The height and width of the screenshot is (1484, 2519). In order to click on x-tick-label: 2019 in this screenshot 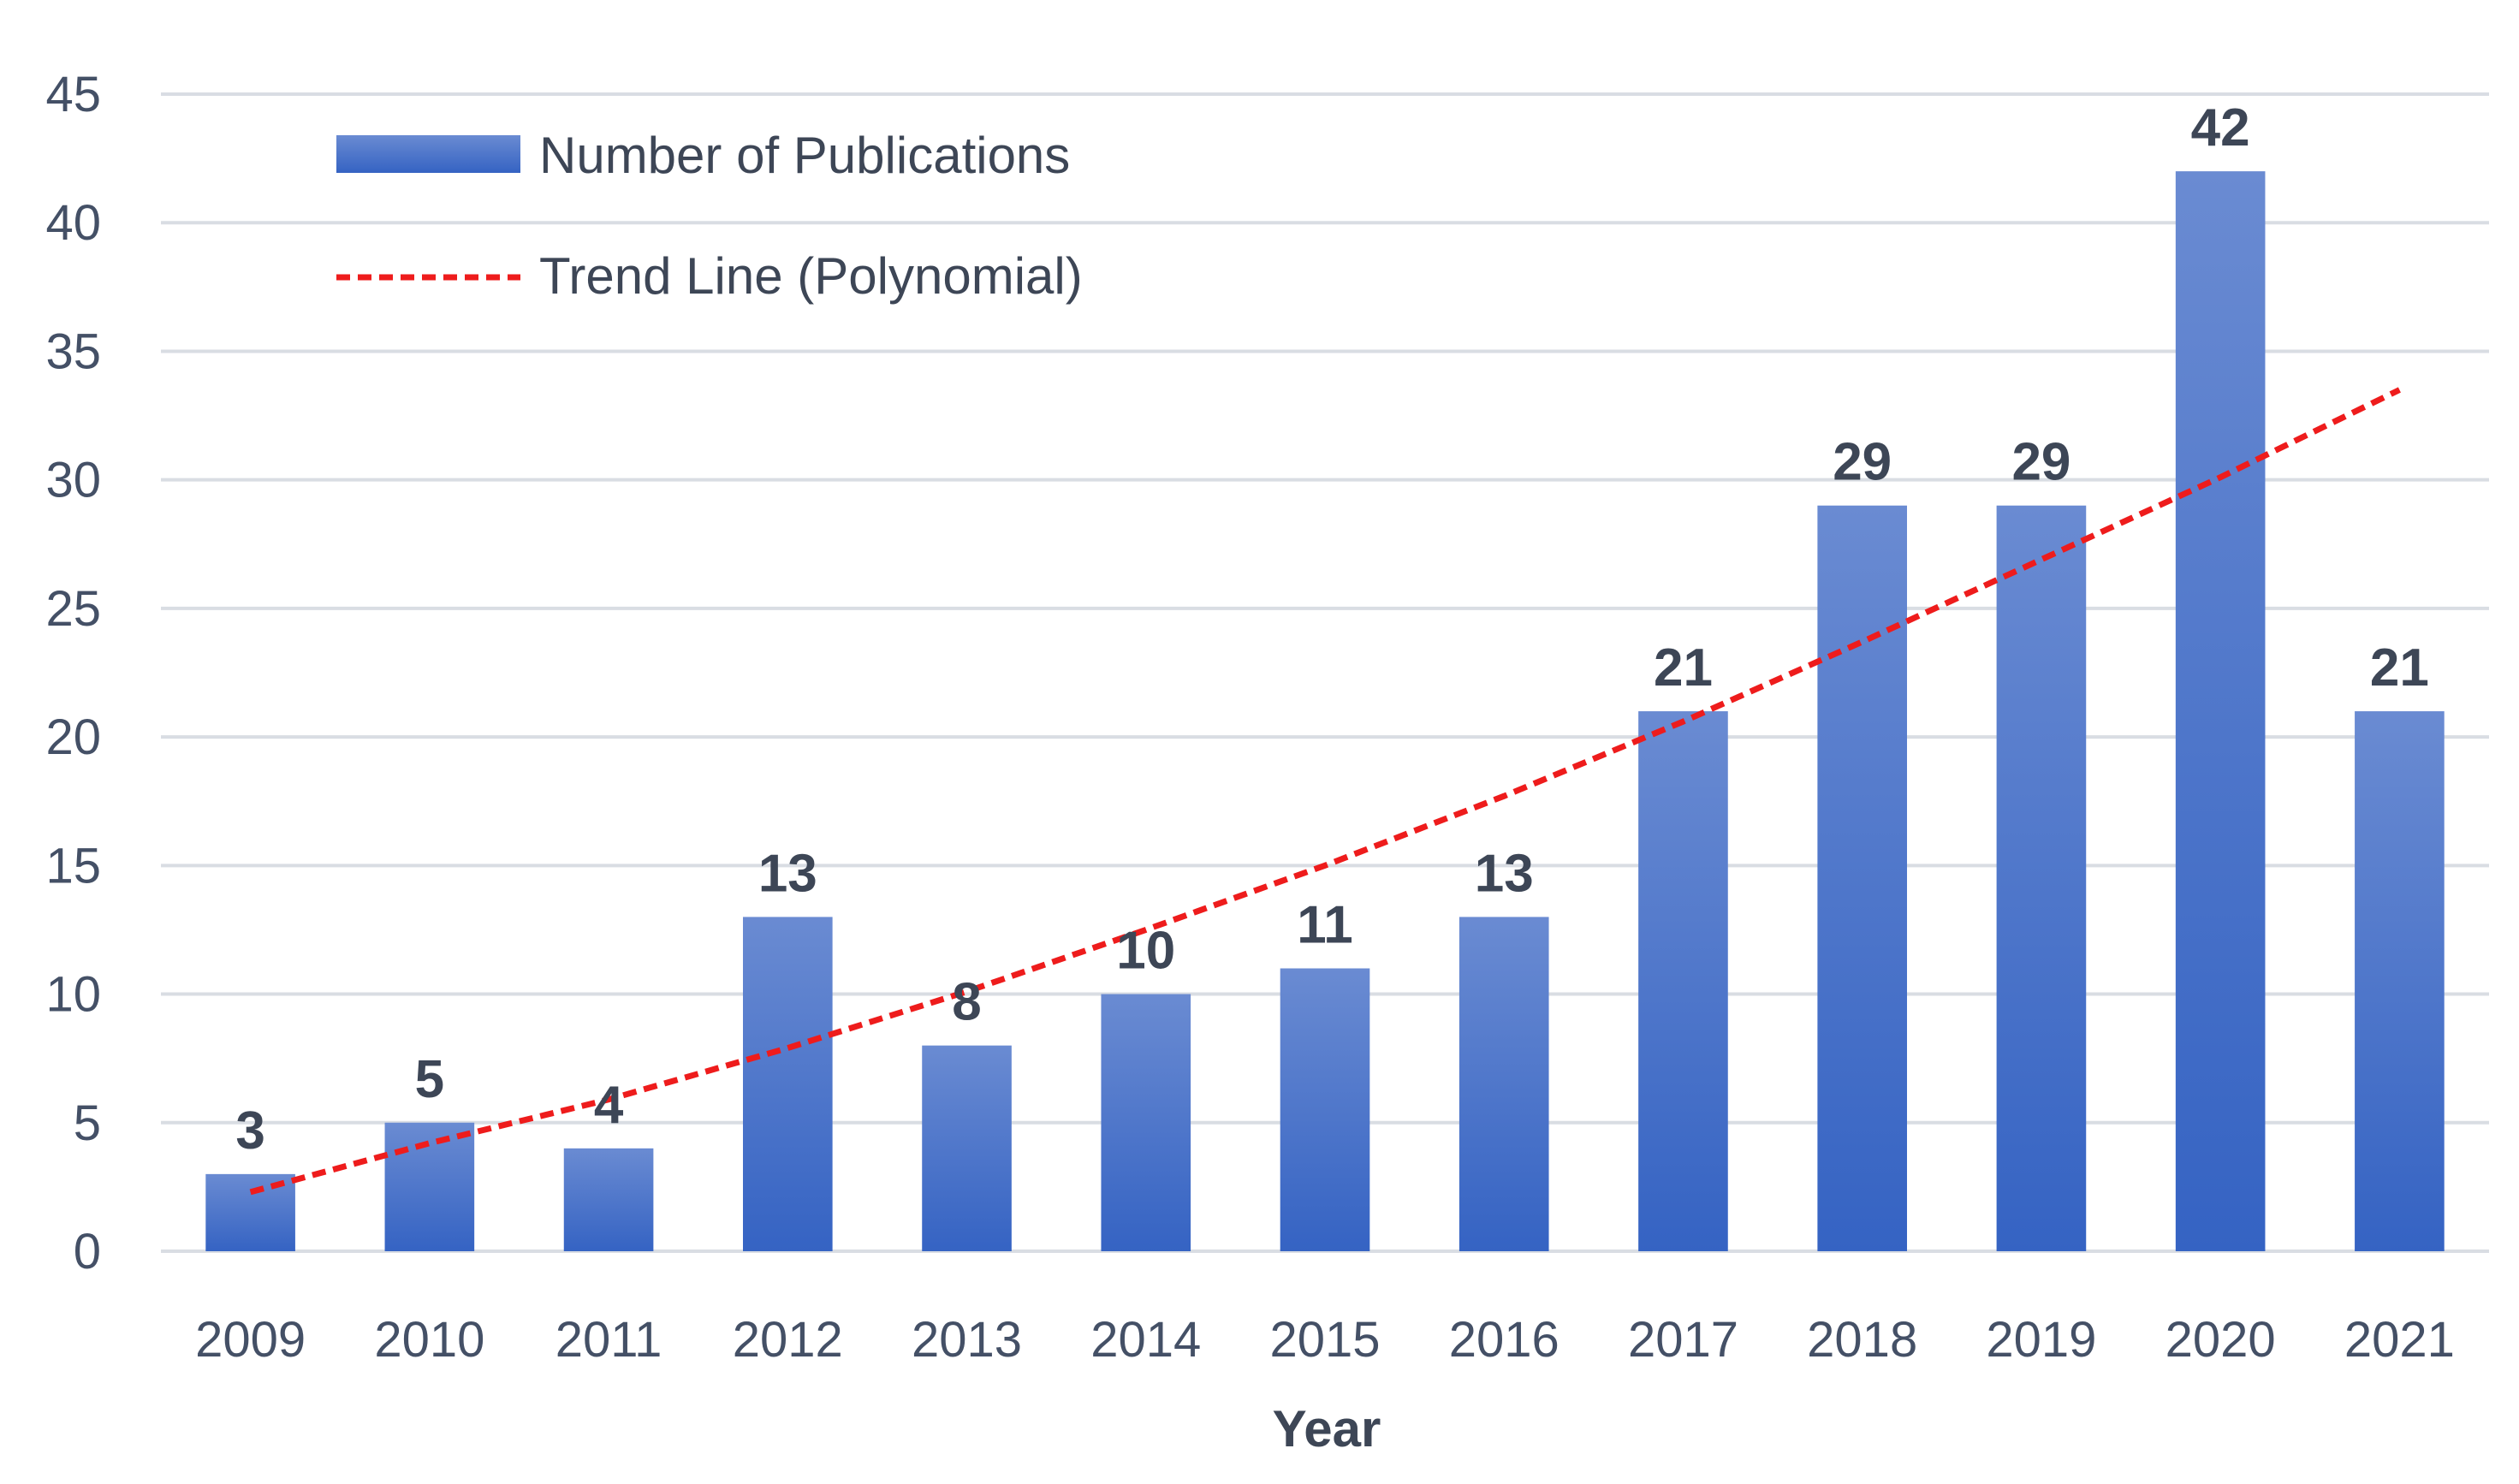, I will do `click(2041, 1340)`.